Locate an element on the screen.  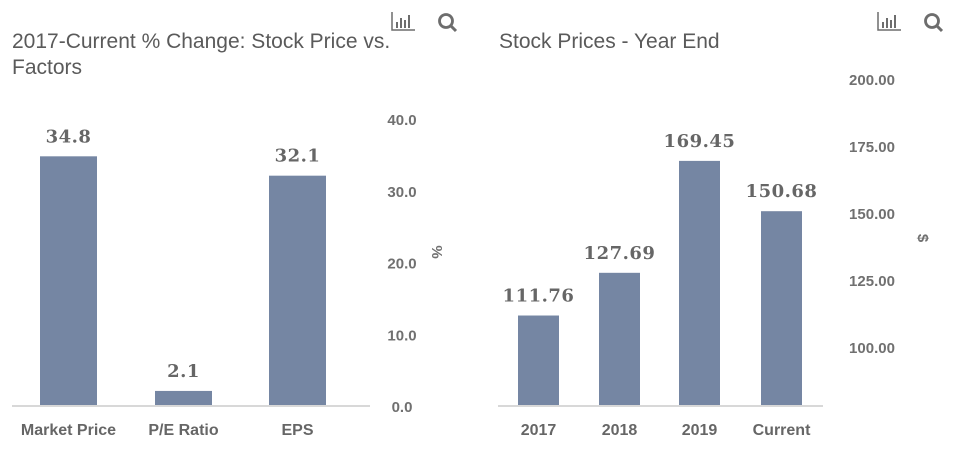
bar-market-price is located at coordinates (68, 281).